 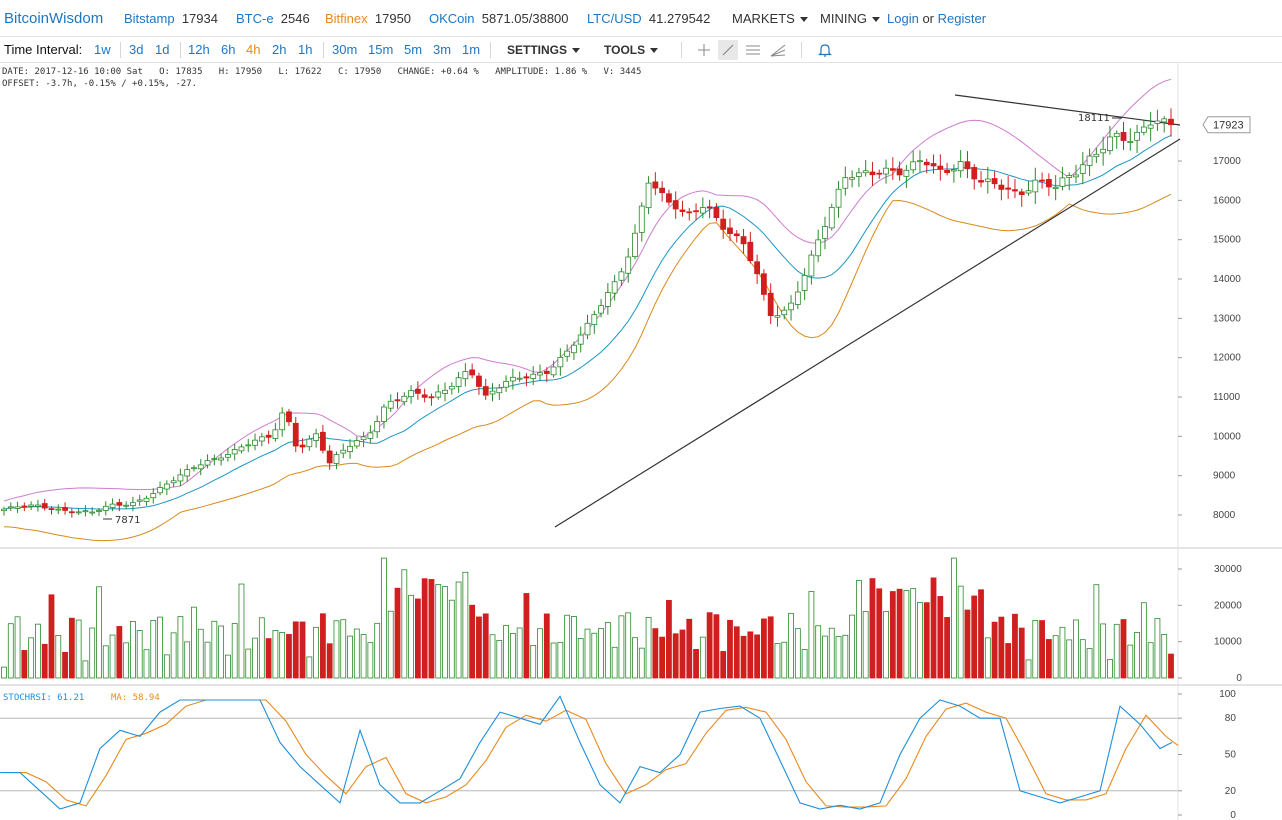 What do you see at coordinates (199, 49) in the screenshot?
I see `interval-12h: 12h` at bounding box center [199, 49].